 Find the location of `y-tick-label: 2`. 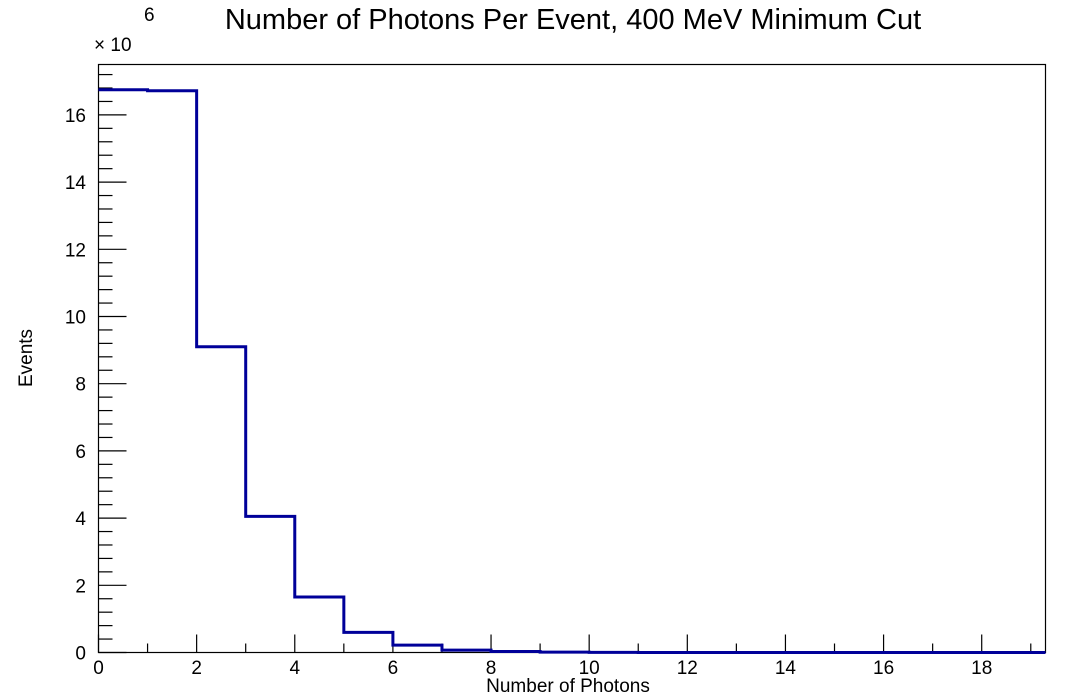

y-tick-label: 2 is located at coordinates (80, 586).